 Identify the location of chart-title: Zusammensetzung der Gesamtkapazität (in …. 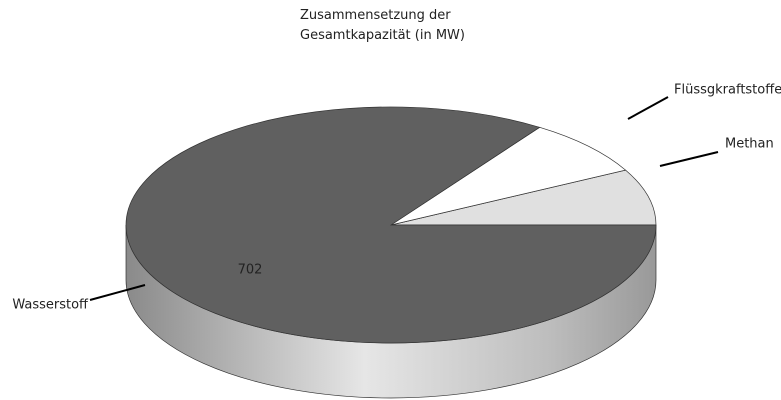
(382, 25).